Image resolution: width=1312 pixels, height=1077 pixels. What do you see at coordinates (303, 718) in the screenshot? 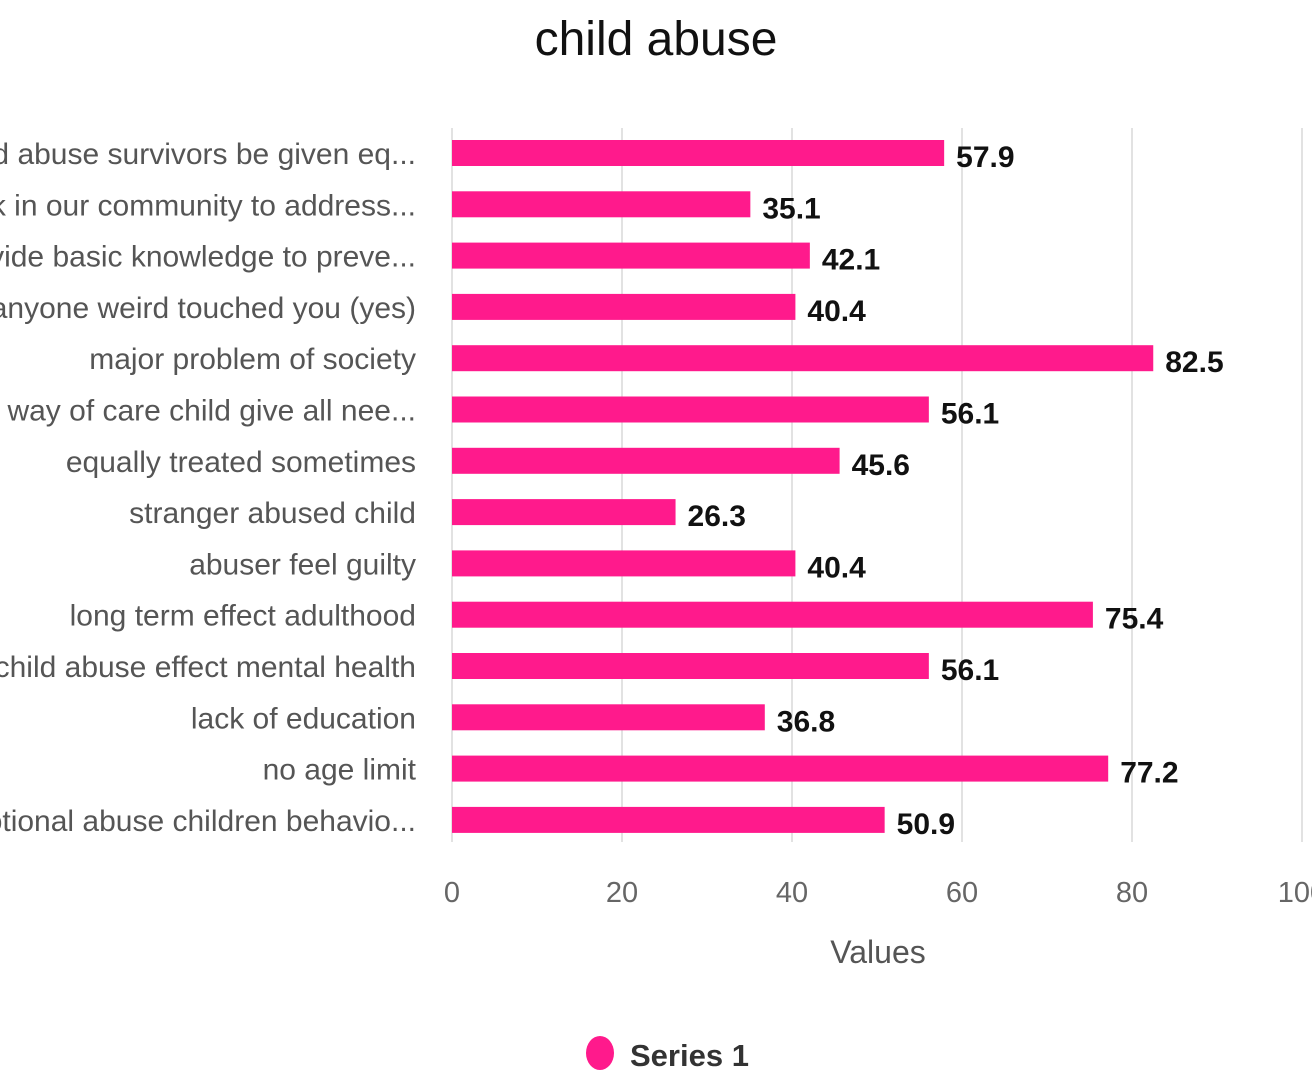
I see `category-label: lack of education` at bounding box center [303, 718].